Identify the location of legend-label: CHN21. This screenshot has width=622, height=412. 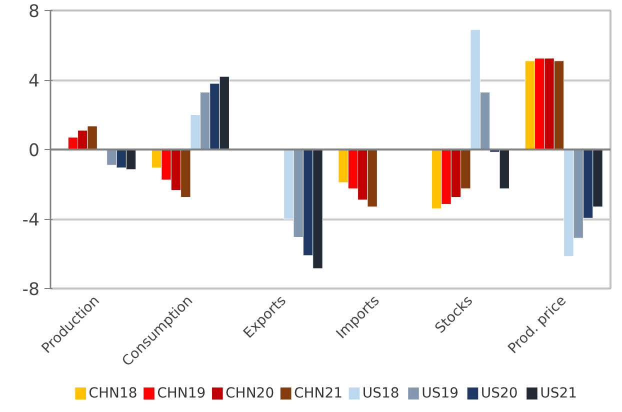
(318, 394).